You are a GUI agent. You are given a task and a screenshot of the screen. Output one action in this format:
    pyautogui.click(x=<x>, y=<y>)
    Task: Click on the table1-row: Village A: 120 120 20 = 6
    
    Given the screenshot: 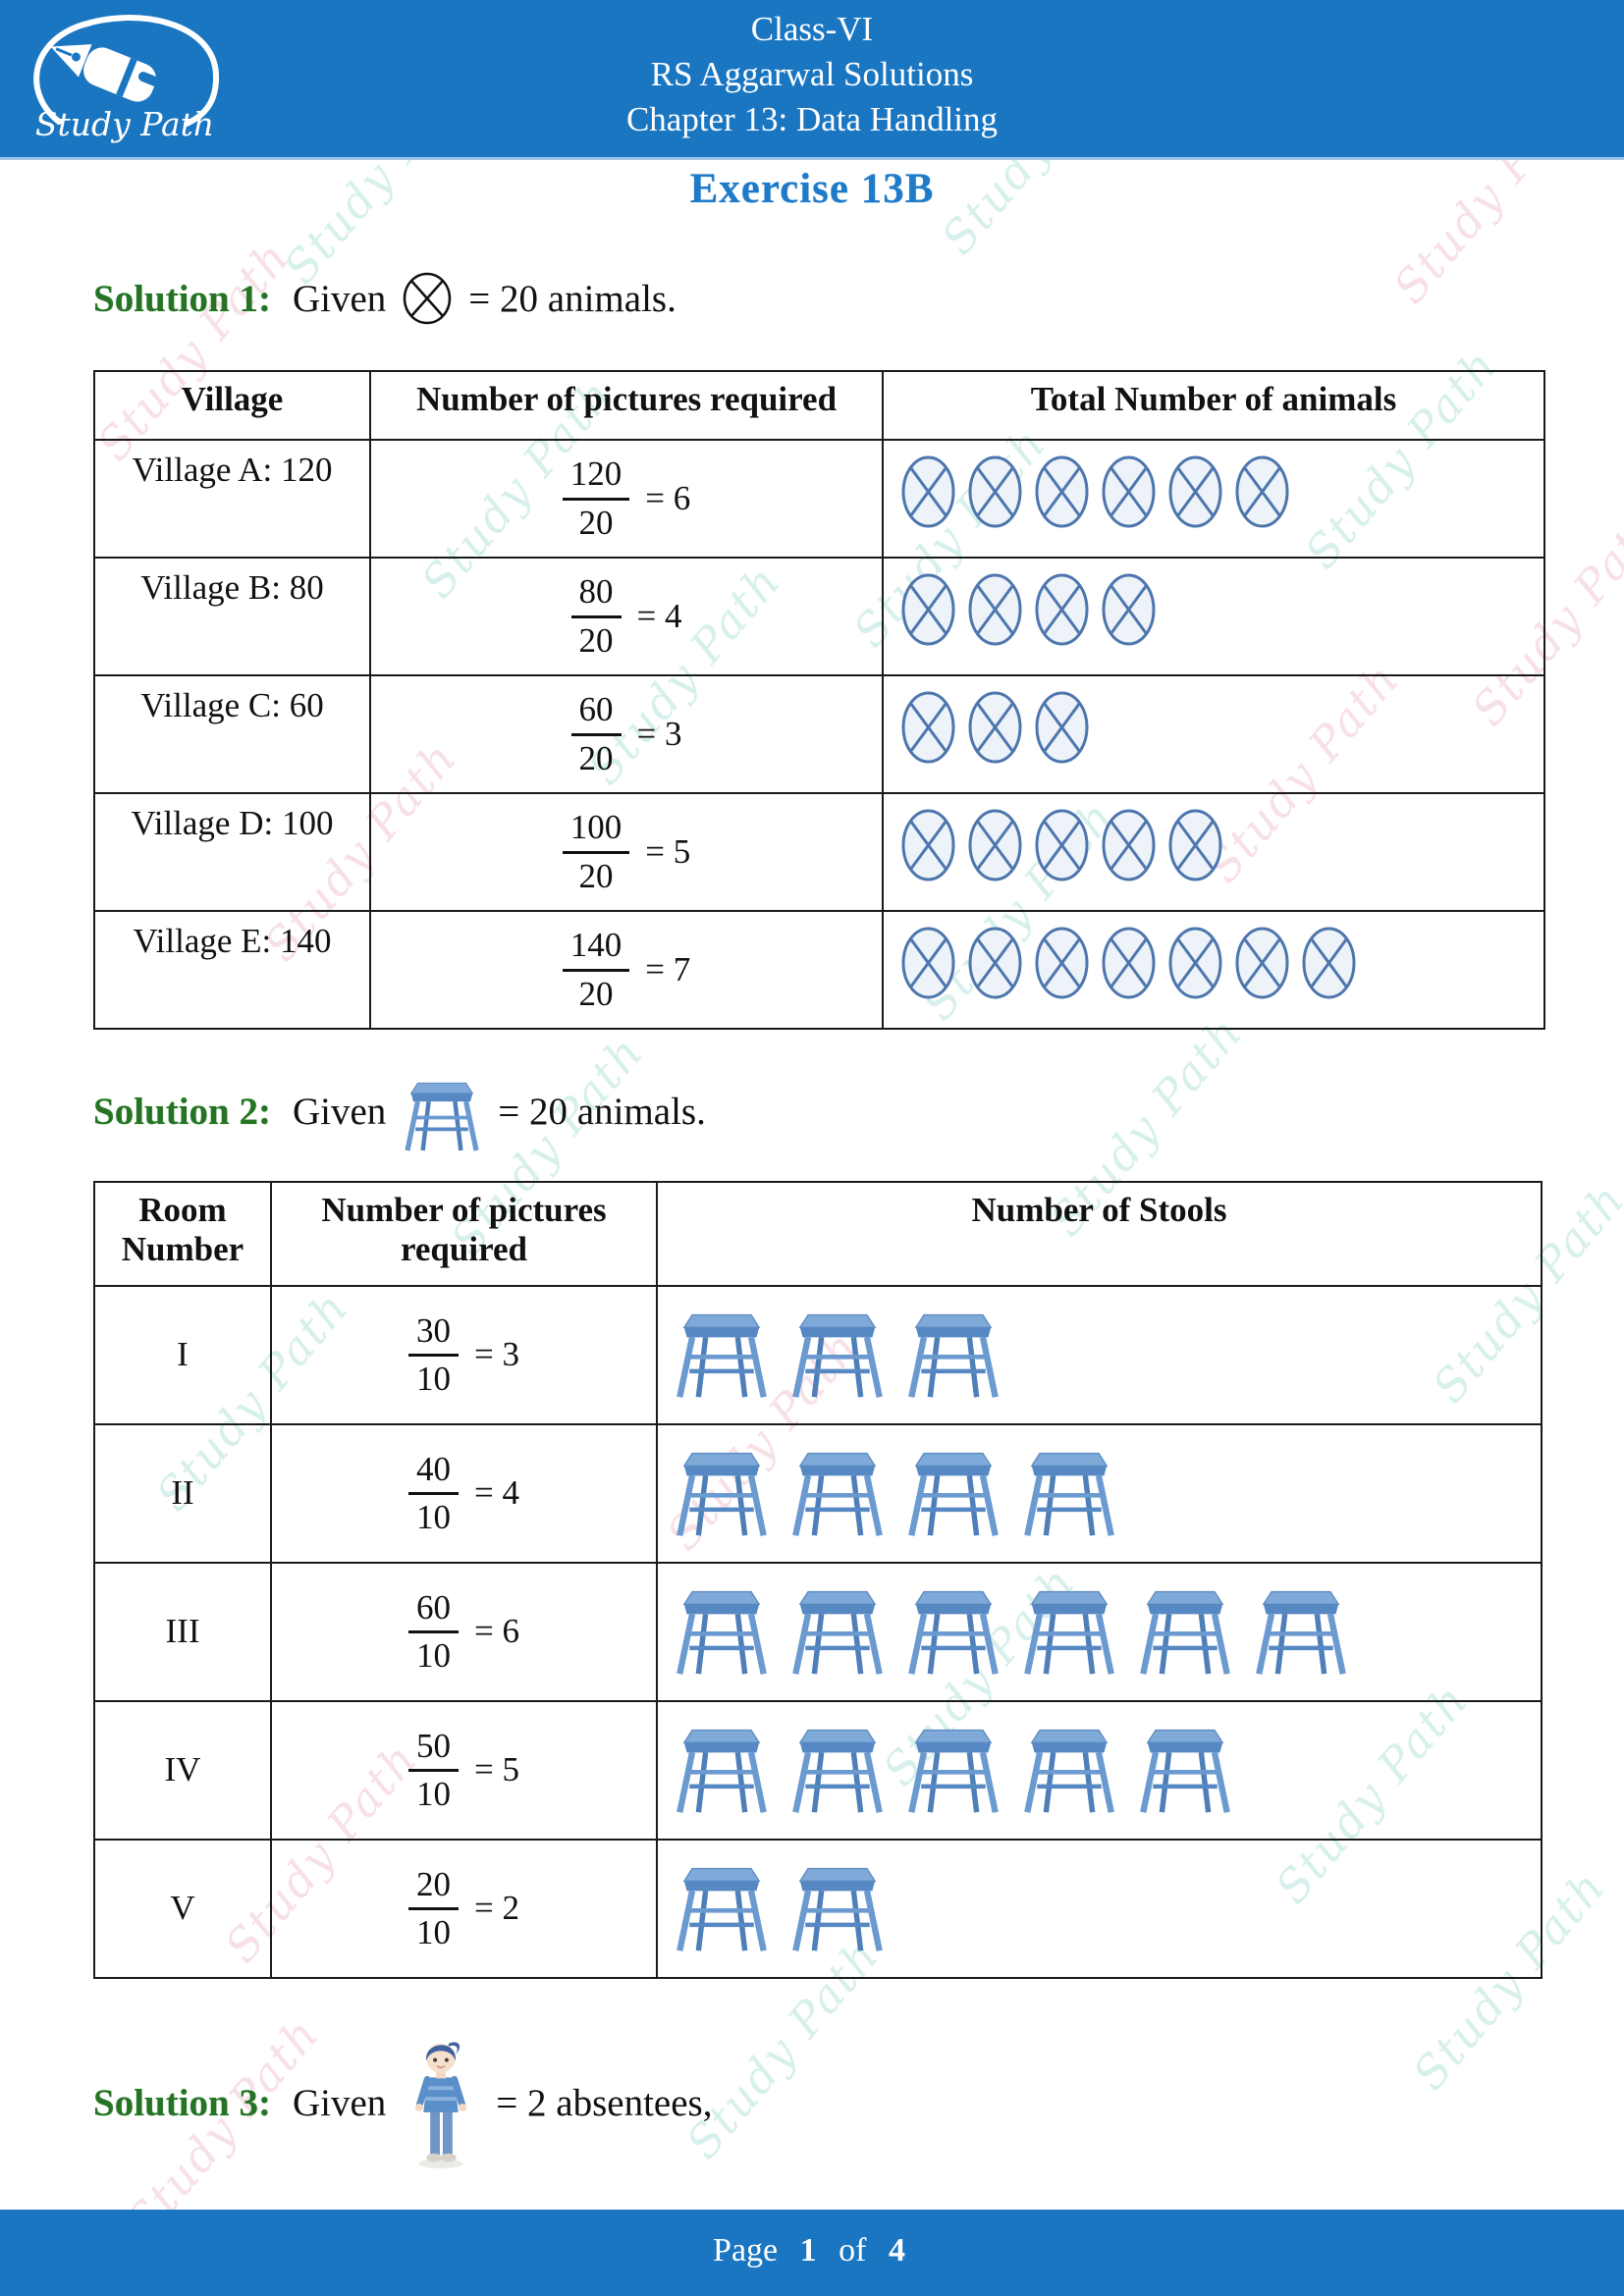 What is the action you would take?
    pyautogui.click(x=819, y=499)
    